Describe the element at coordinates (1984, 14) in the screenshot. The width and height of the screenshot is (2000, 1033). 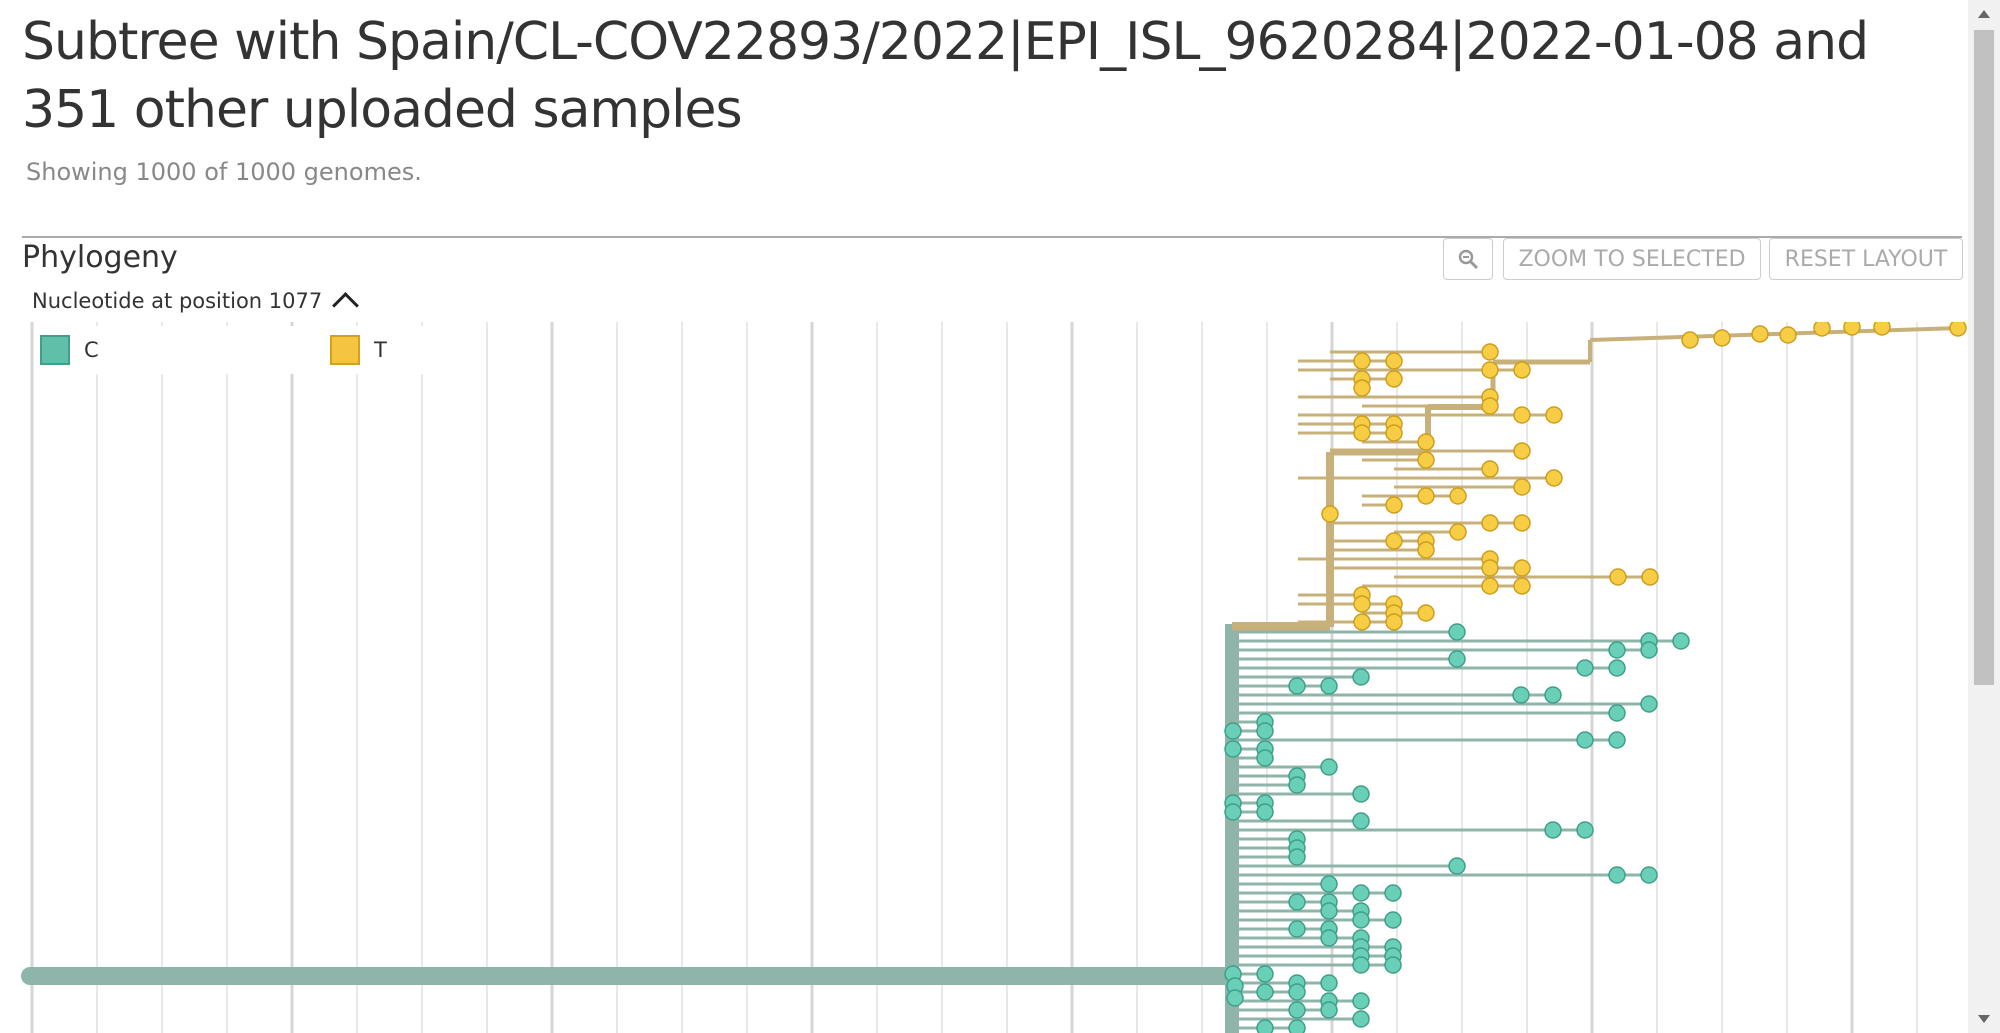
I see `scroll-up-icon` at that location.